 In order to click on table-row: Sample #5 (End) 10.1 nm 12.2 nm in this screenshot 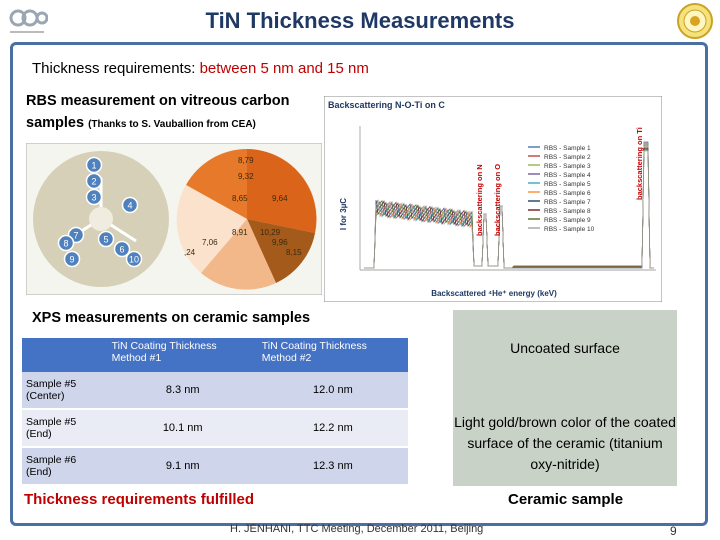, I will do `click(215, 428)`.